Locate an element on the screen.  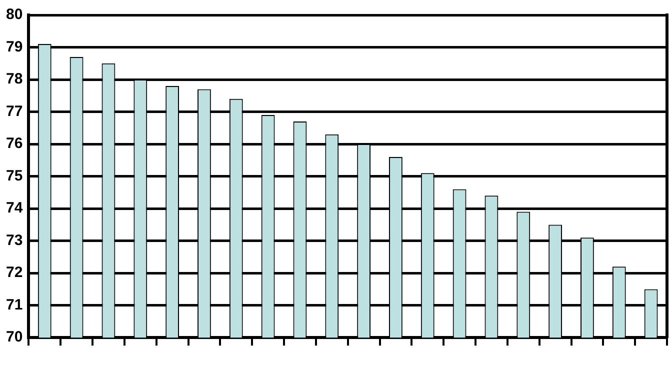
y-tick-label: 73 is located at coordinates (14, 240).